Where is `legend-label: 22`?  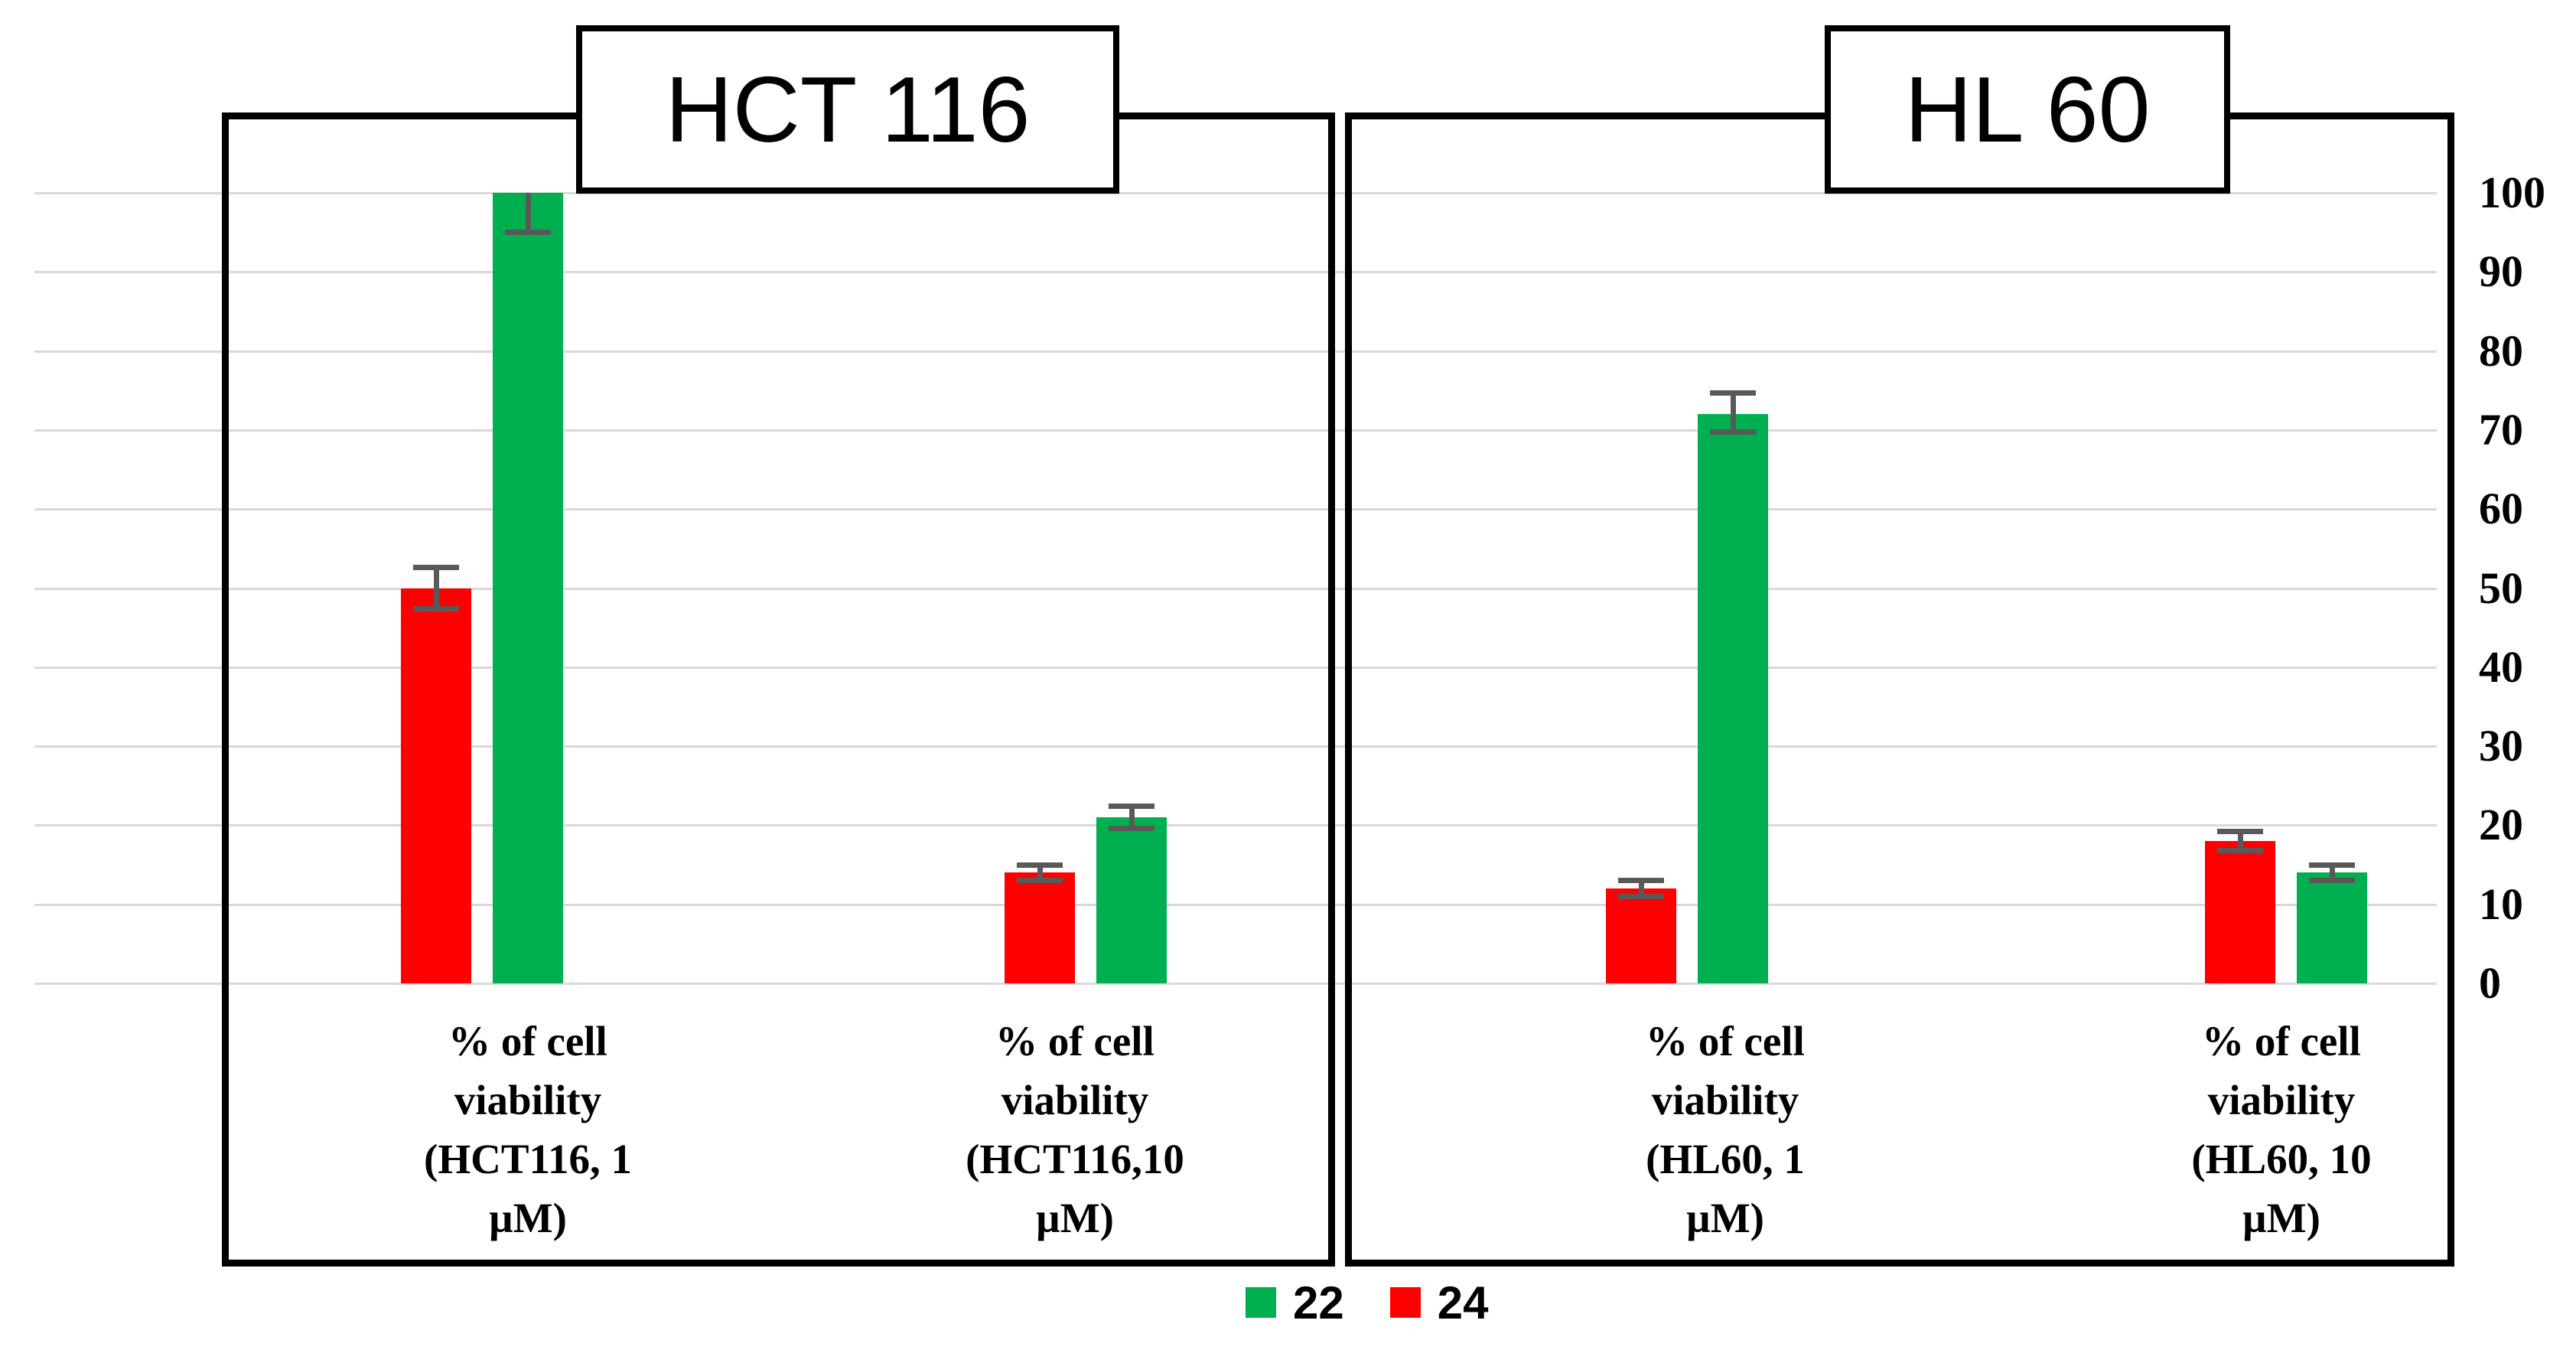
legend-label: 22 is located at coordinates (1319, 1302).